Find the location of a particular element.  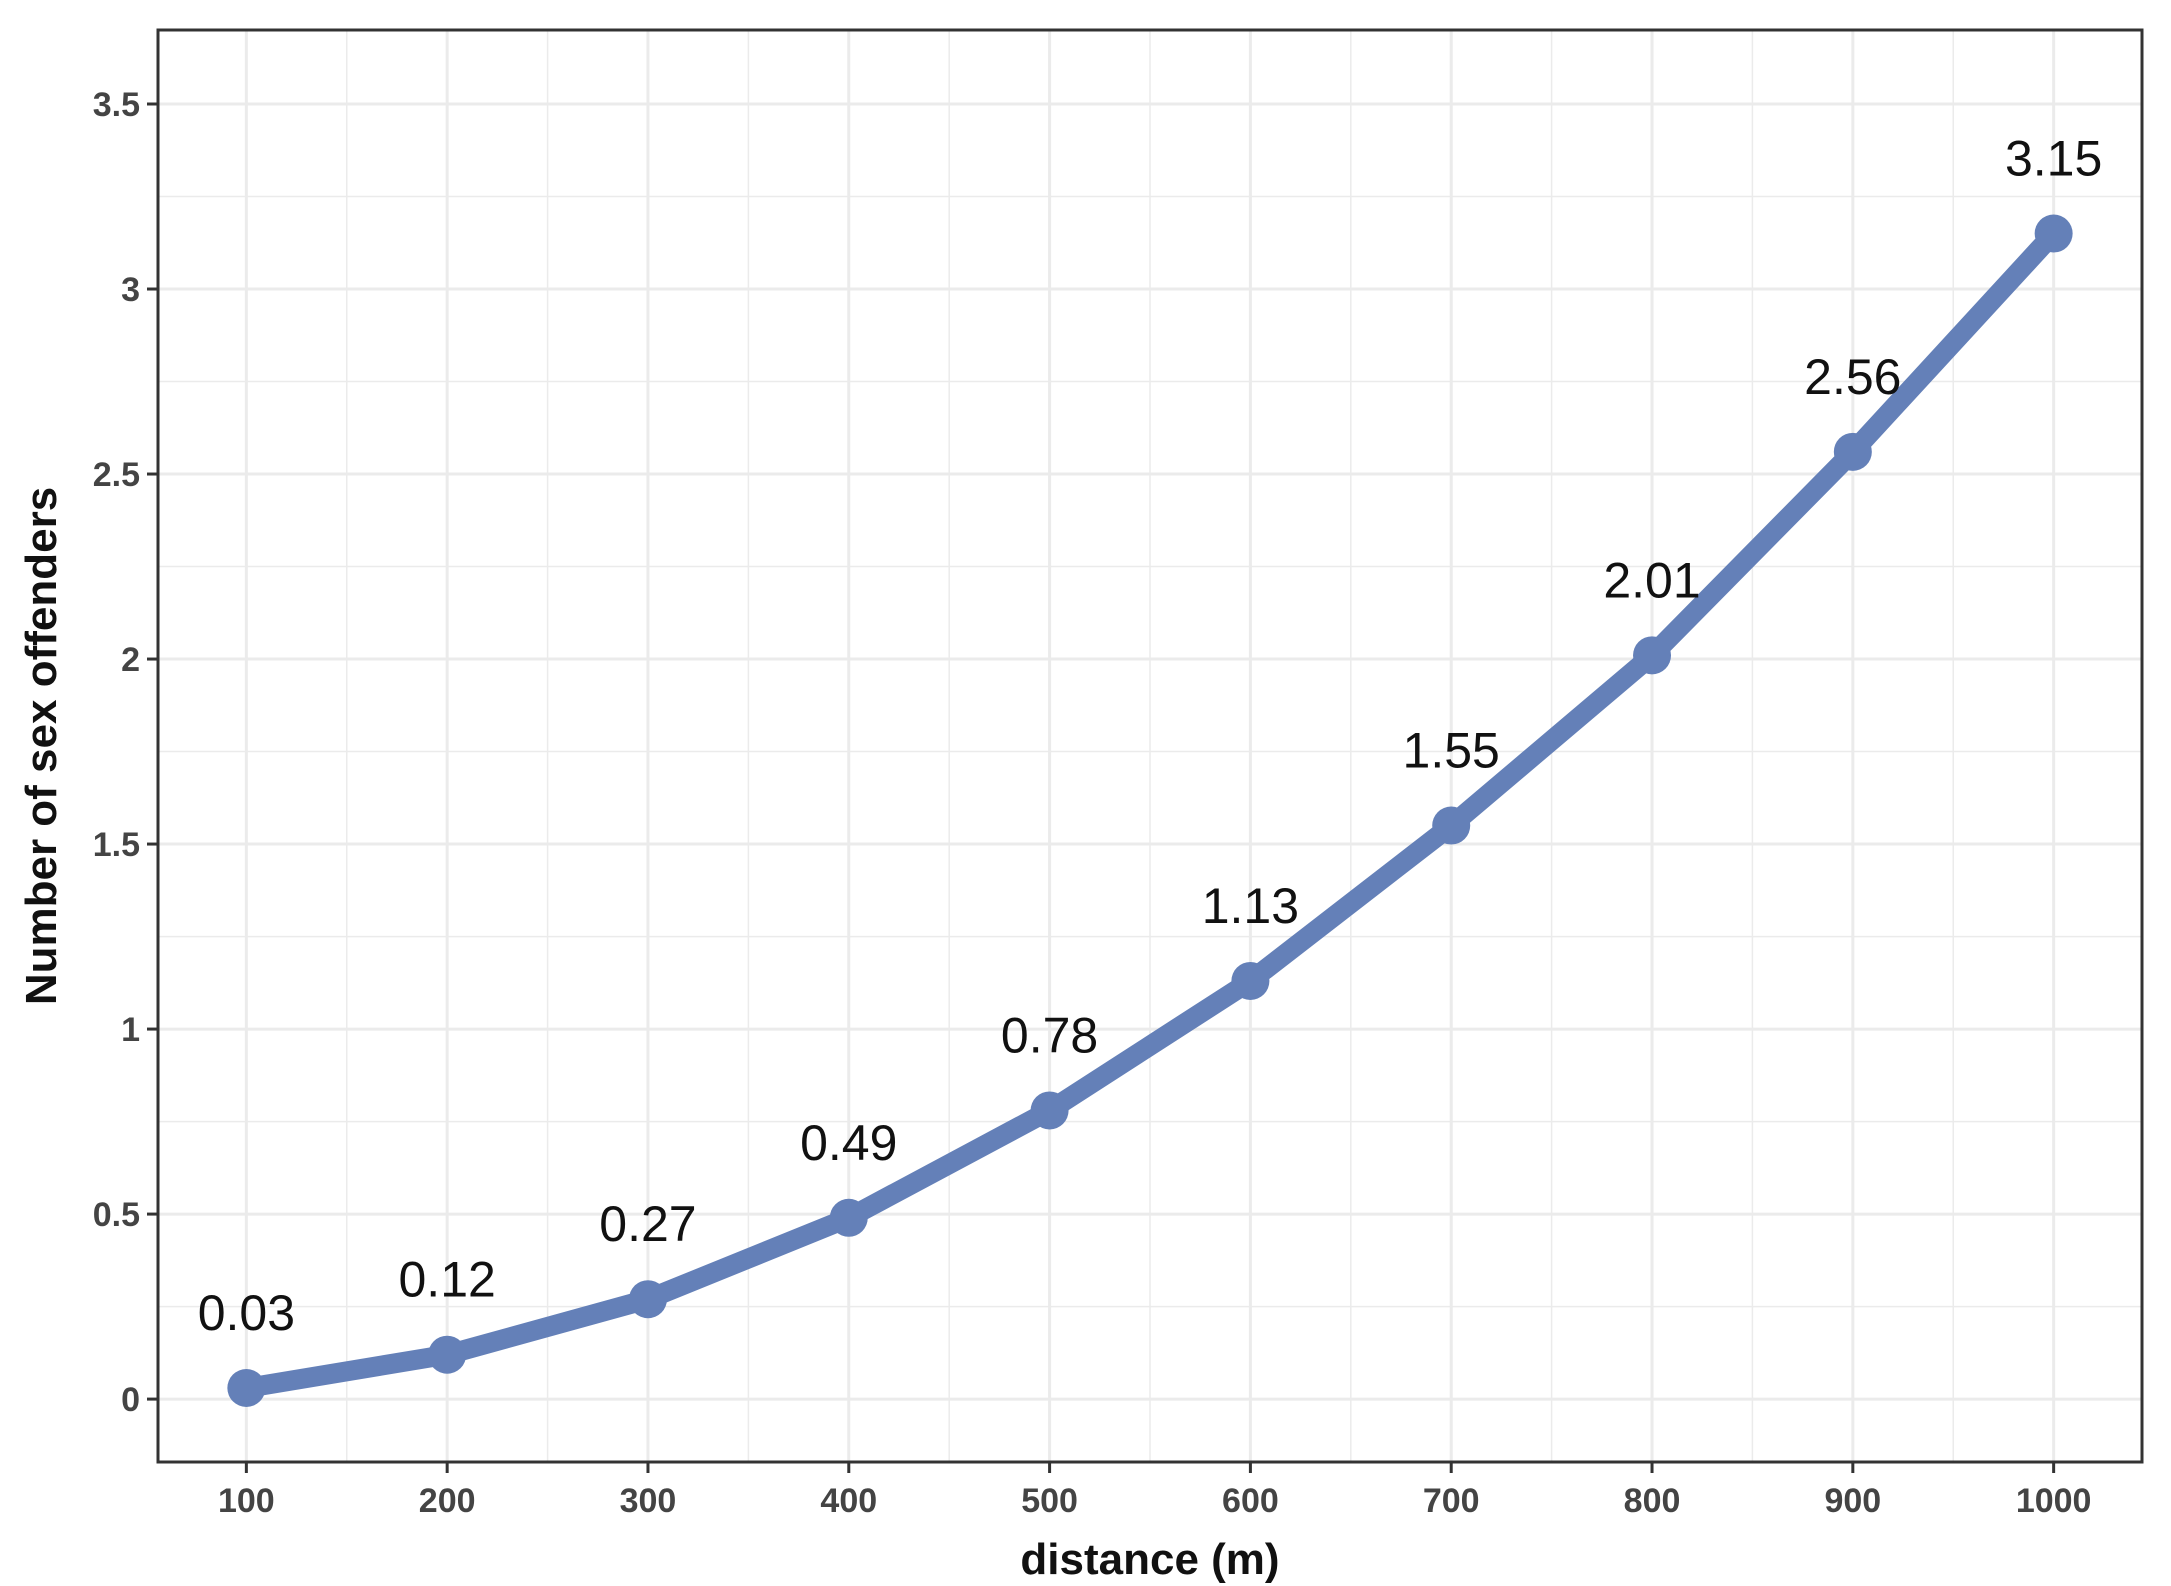

x-tick-label: 600 is located at coordinates (1250, 1501).